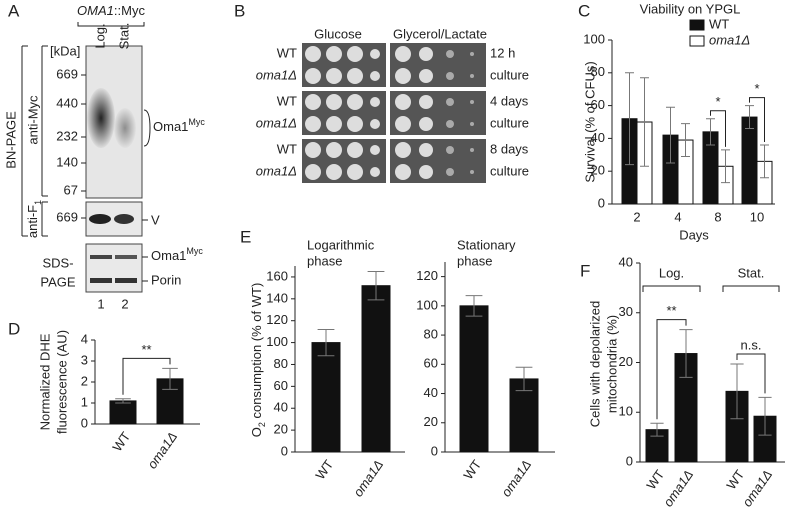 This screenshot has height=518, width=787. What do you see at coordinates (626, 311) in the screenshot?
I see `y-tick-label: 30` at bounding box center [626, 311].